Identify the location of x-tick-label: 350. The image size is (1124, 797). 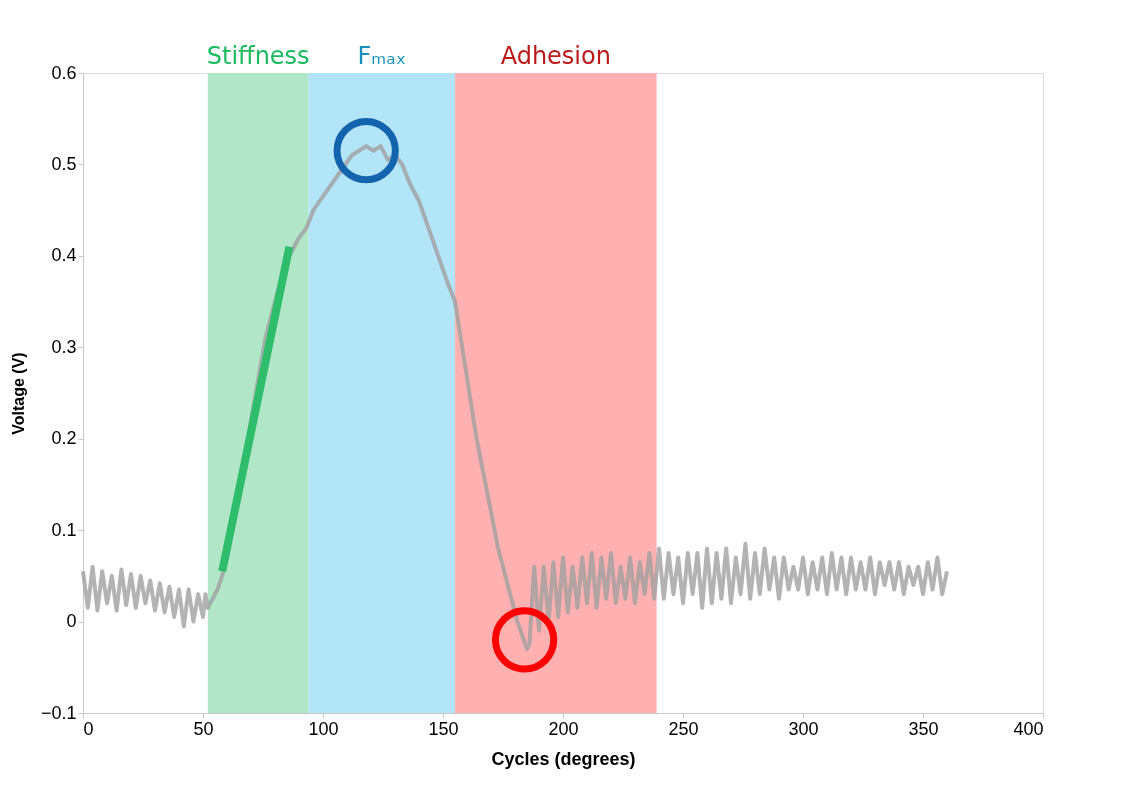
(923, 728).